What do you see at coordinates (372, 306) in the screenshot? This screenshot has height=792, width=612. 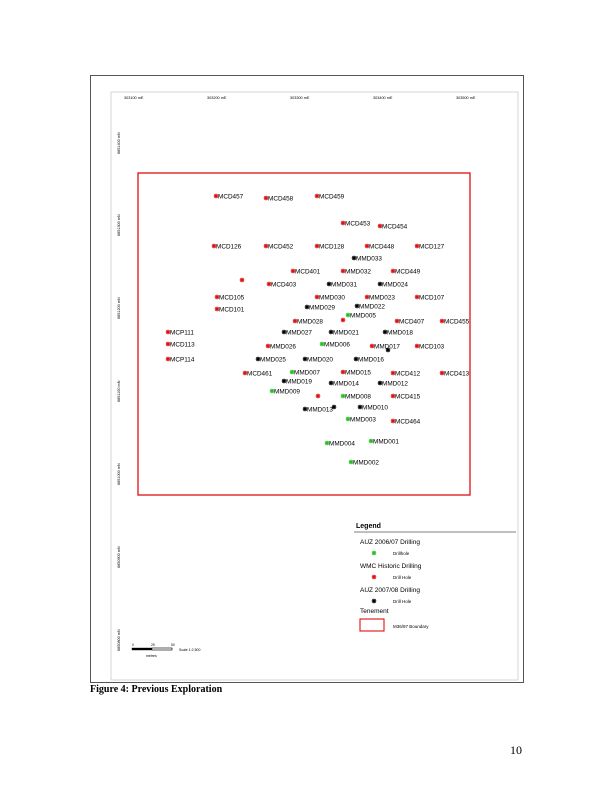 I see `drill-hole-label: MMD022` at bounding box center [372, 306].